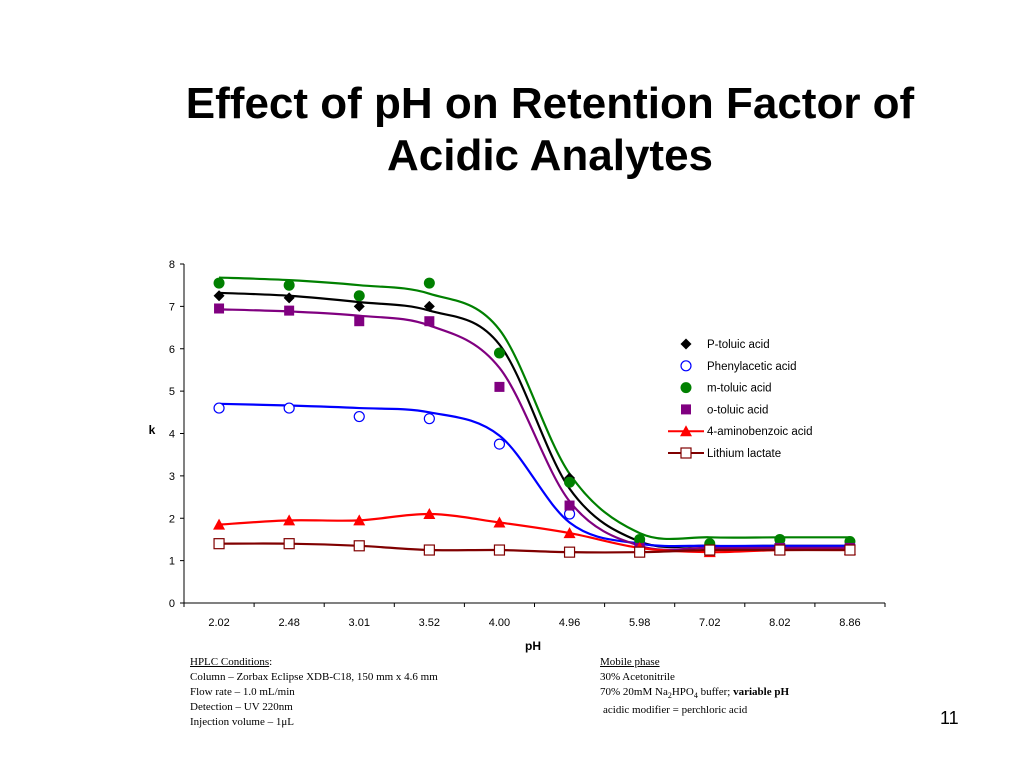 The image size is (1024, 768). I want to click on buffer-text: 70% 20mM Na2HPO4 buffer; variable pH, so click(694, 693).